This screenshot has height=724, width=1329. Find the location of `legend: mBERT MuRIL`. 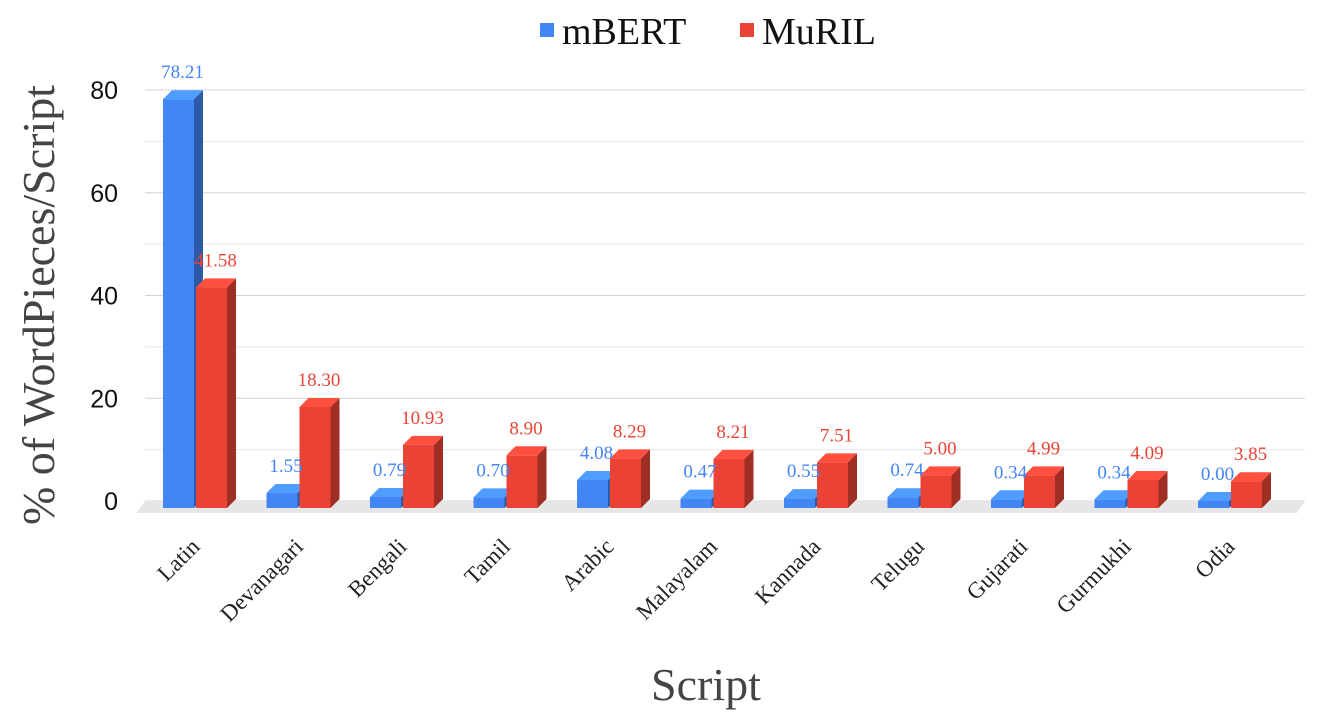

legend: mBERT MuRIL is located at coordinates (708, 32).